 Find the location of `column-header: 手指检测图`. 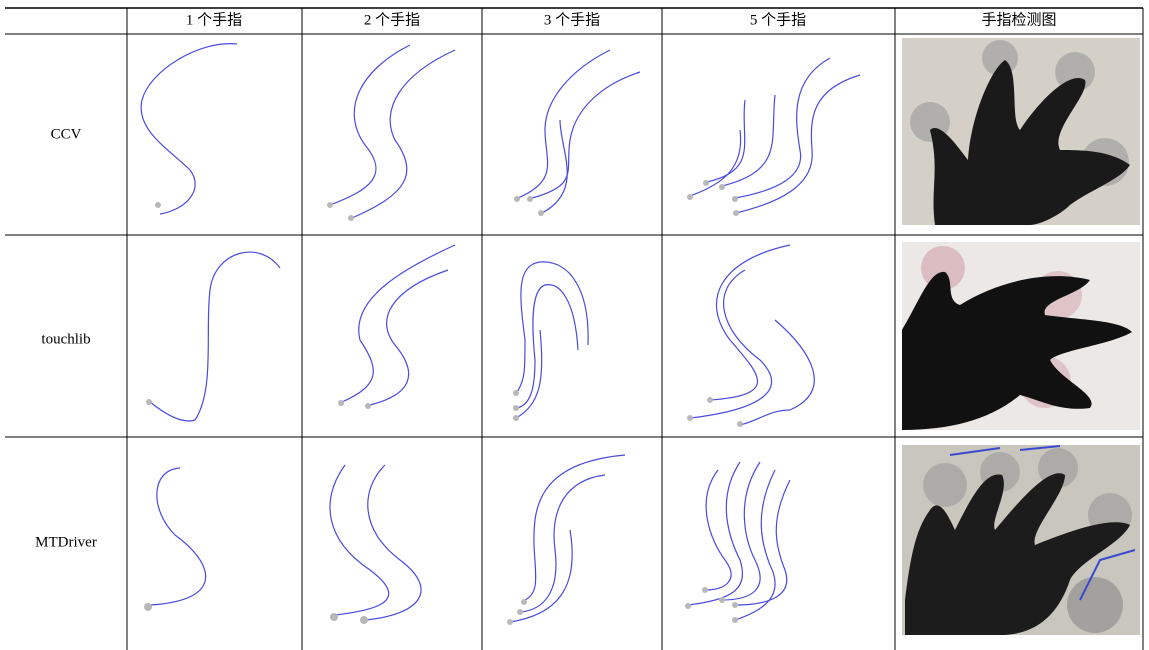

column-header: 手指检测图 is located at coordinates (1018, 19).